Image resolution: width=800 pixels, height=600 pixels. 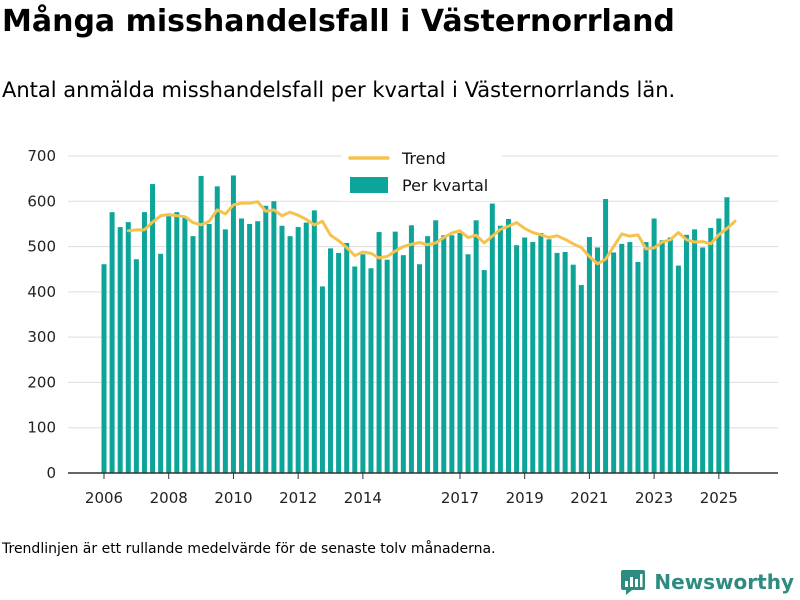 I want to click on y-tick-label: 700, so click(x=41, y=156).